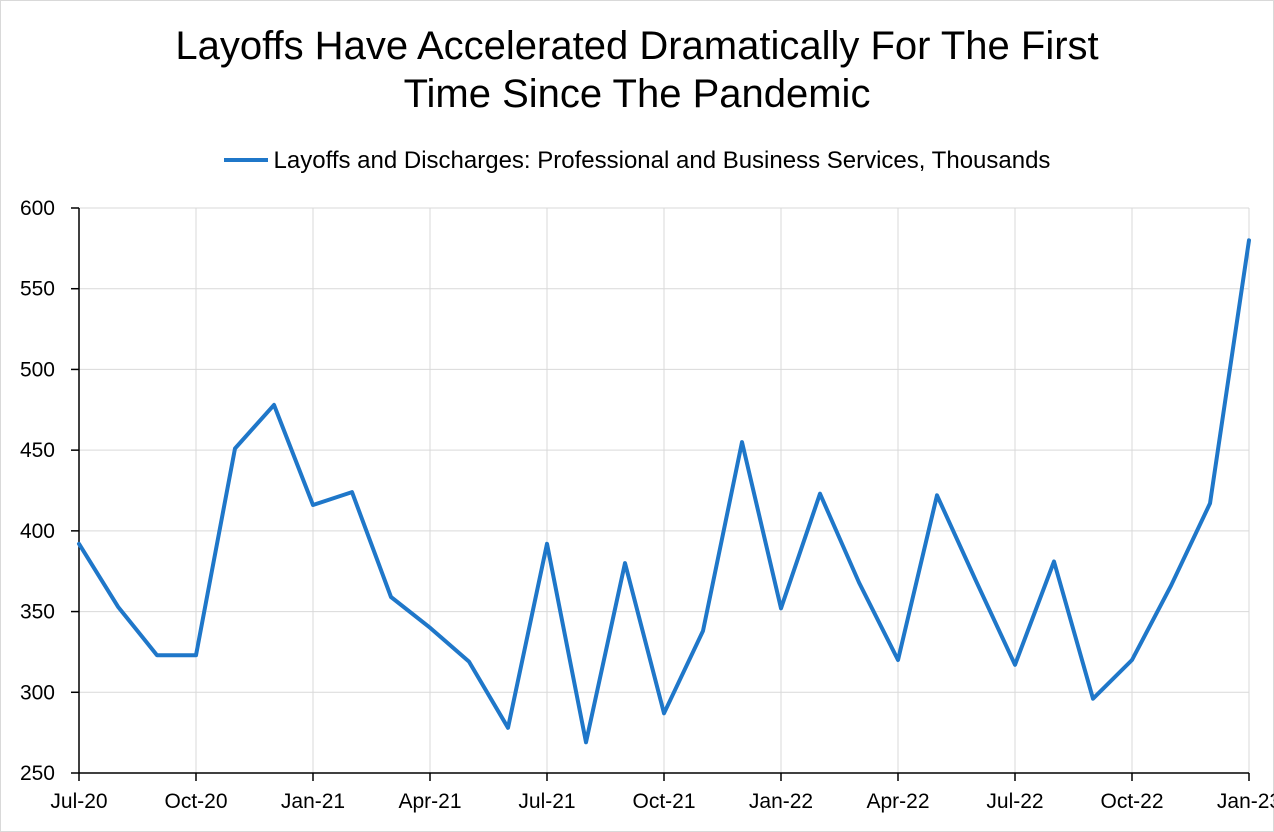  Describe the element at coordinates (245, 159) in the screenshot. I see `legend-swatch` at that location.